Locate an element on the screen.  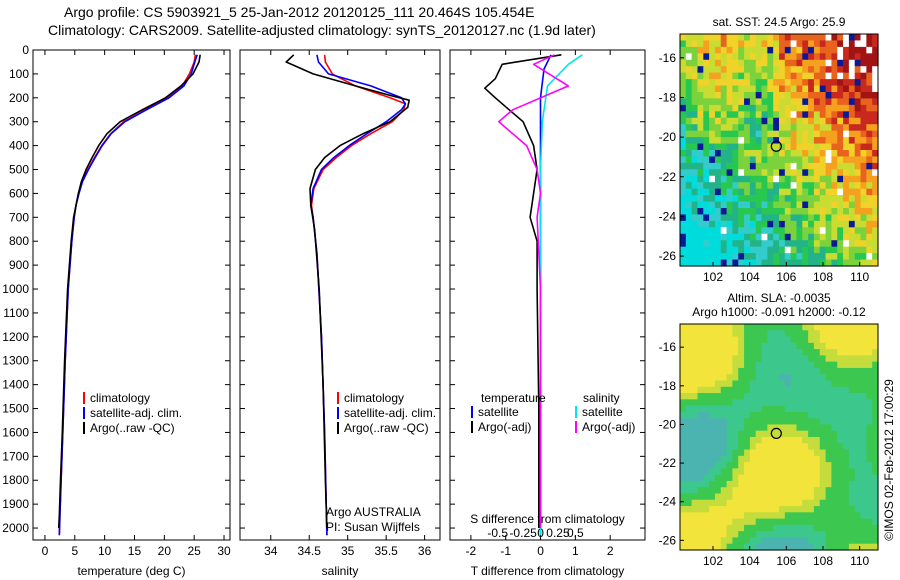
y-tick-label: 1800 is located at coordinates (15, 480).